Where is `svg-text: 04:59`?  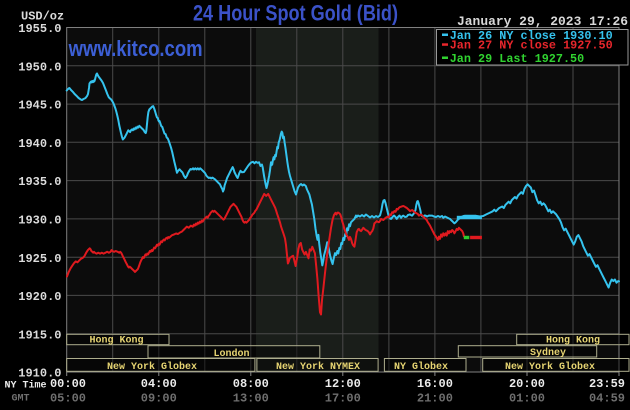
svg-text: 04:59 is located at coordinates (607, 398).